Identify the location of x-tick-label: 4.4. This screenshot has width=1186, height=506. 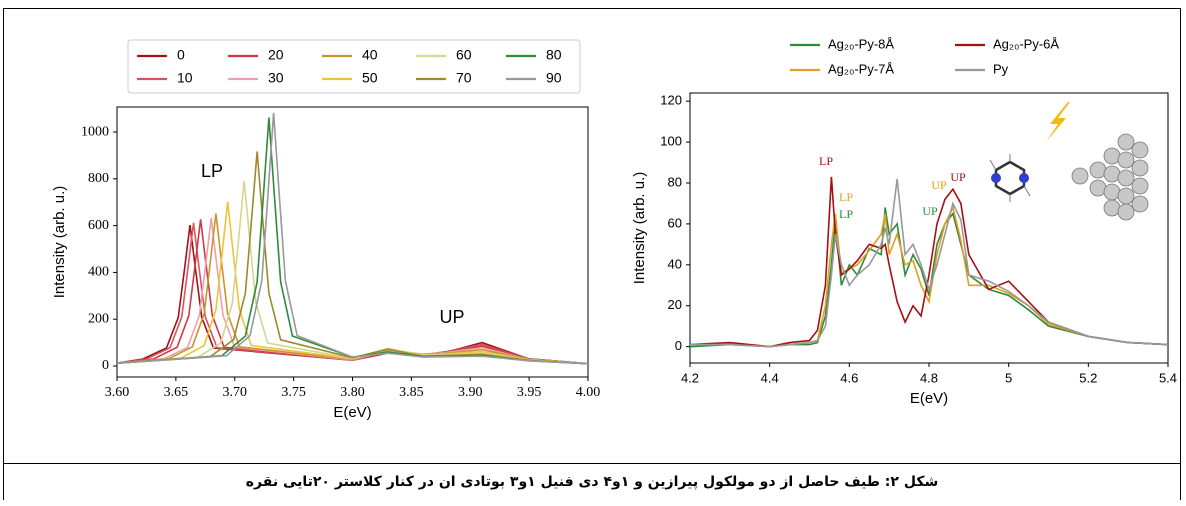
(770, 377).